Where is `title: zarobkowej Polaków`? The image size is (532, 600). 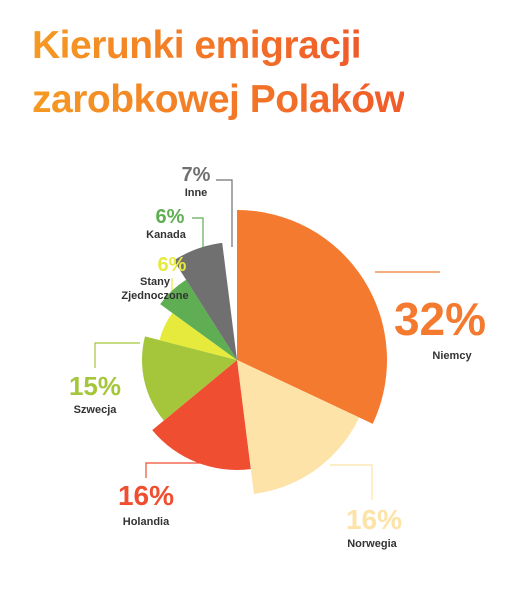
title: zarobkowej Polaków is located at coordinates (218, 99).